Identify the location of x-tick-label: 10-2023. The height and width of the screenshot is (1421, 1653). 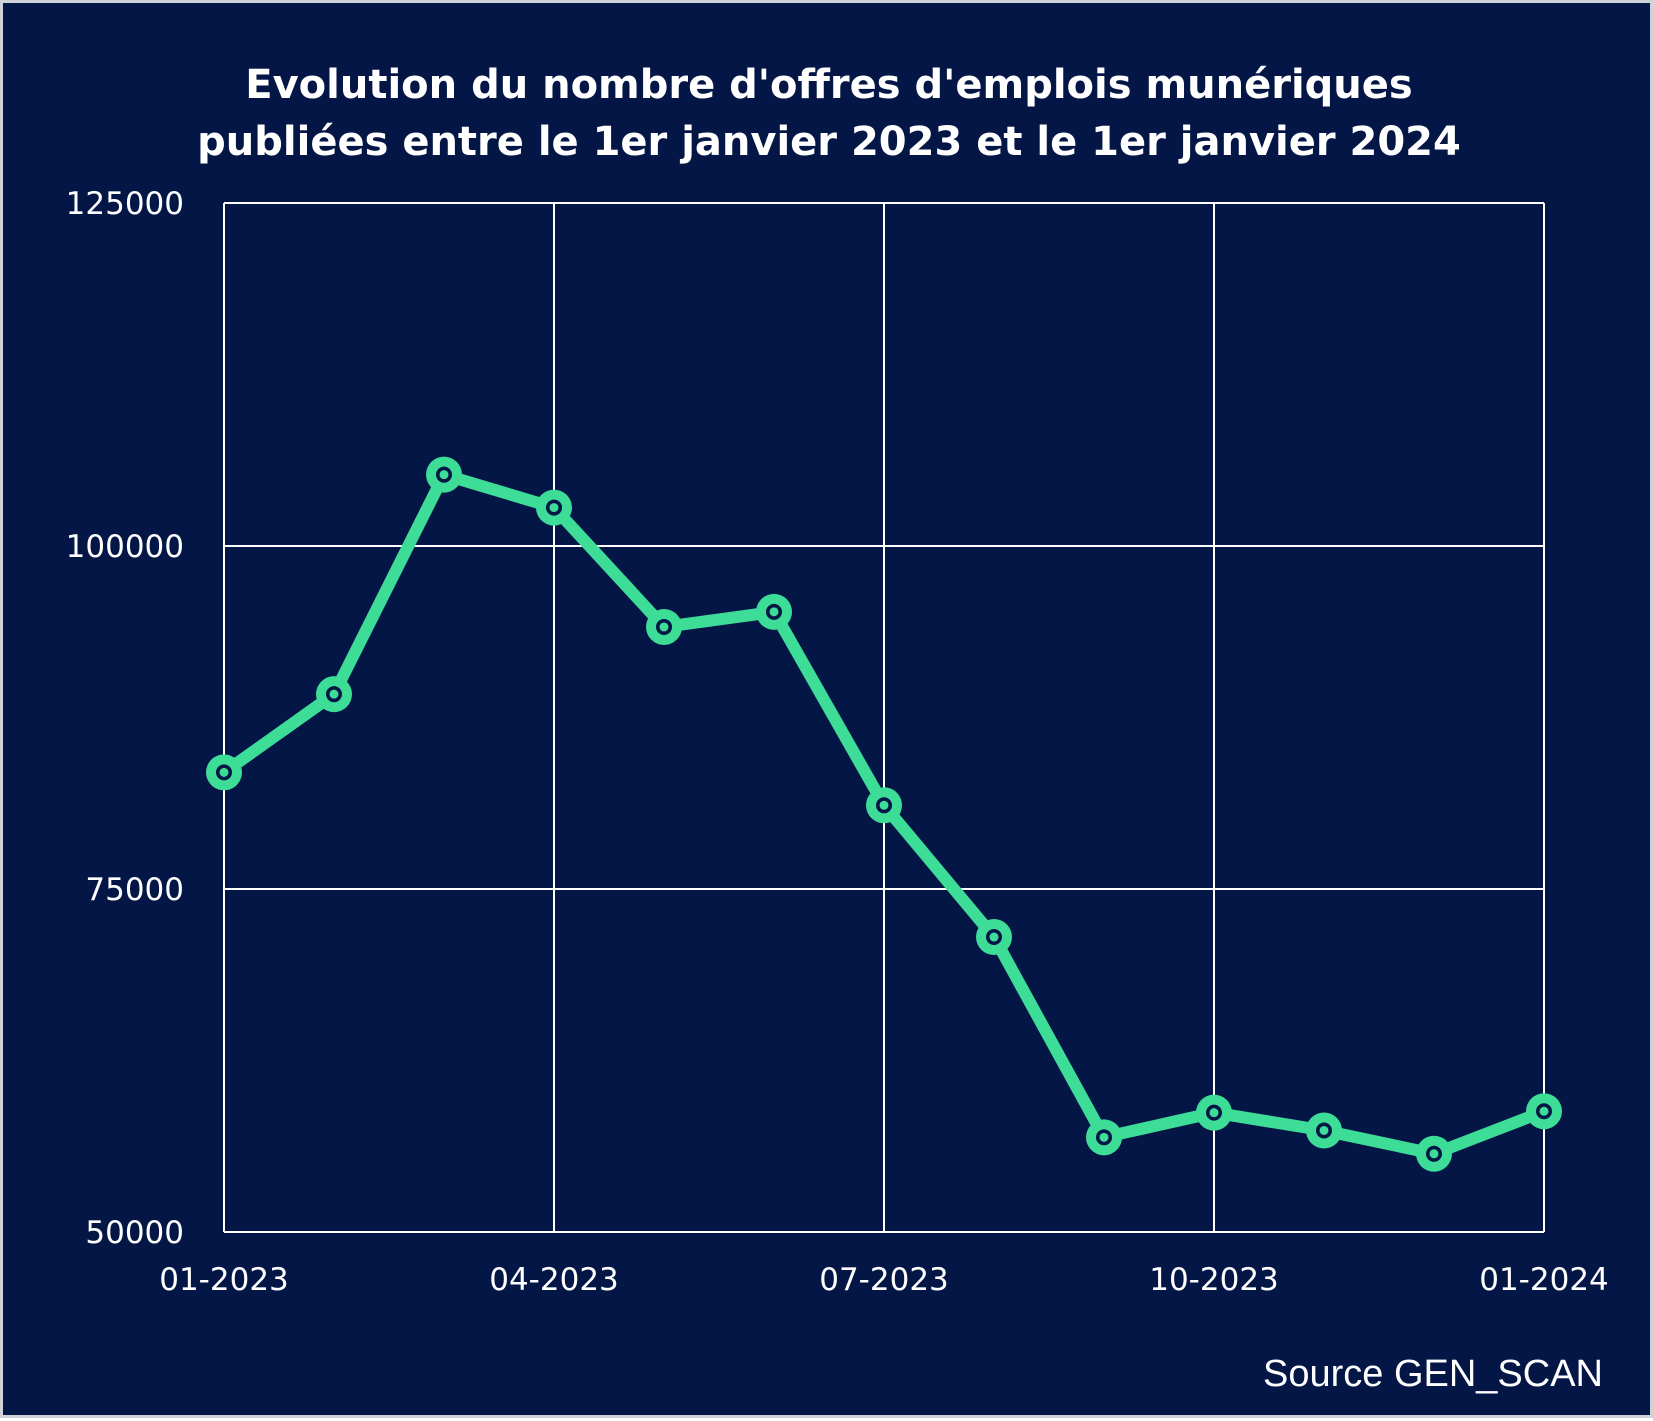
(1214, 1280).